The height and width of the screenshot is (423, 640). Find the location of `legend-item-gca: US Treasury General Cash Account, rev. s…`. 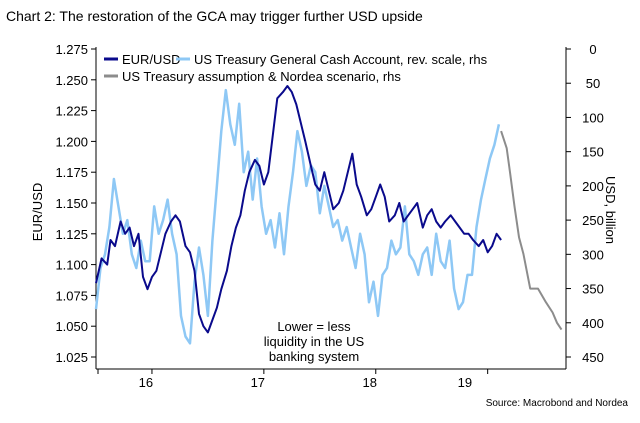

legend-item-gca: US Treasury General Cash Account, rev. s… is located at coordinates (341, 59).